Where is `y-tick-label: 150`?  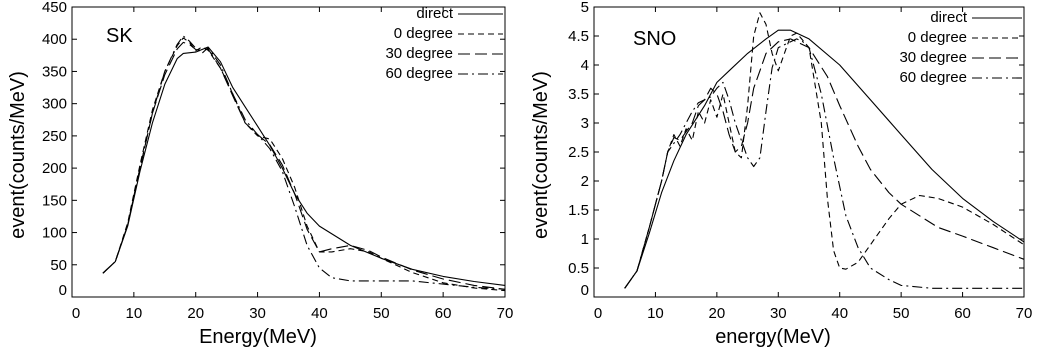 y-tick-label: 150 is located at coordinates (54, 200).